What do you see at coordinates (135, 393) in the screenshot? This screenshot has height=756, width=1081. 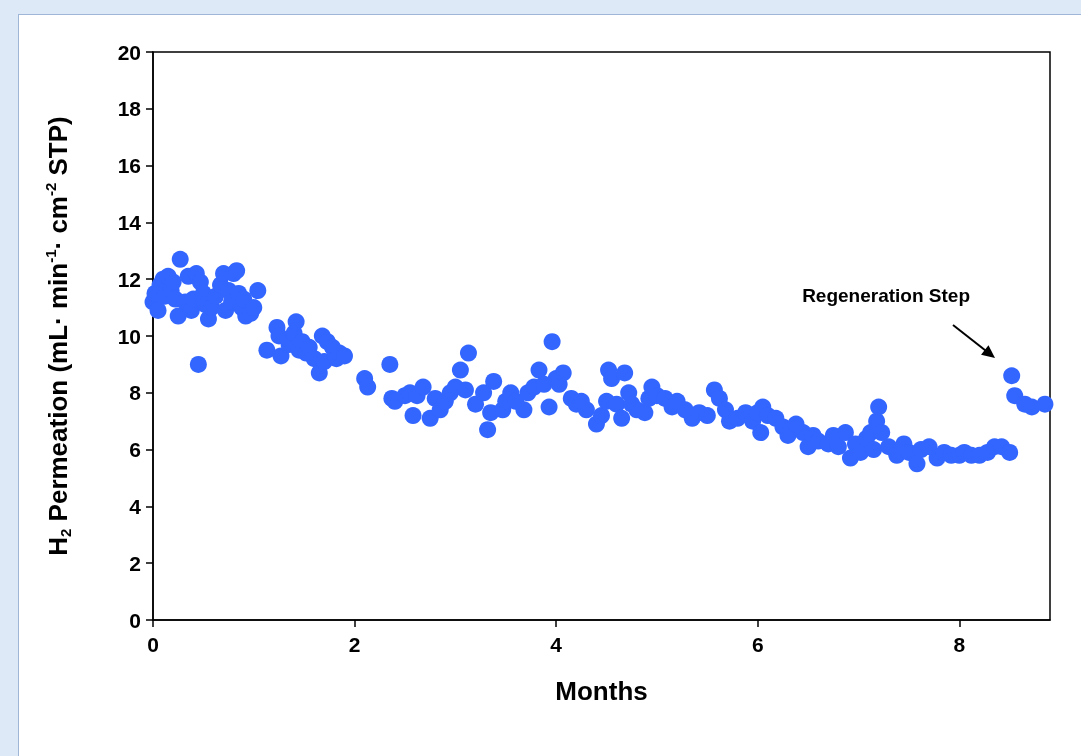 I see `y-tick-label: 8` at bounding box center [135, 393].